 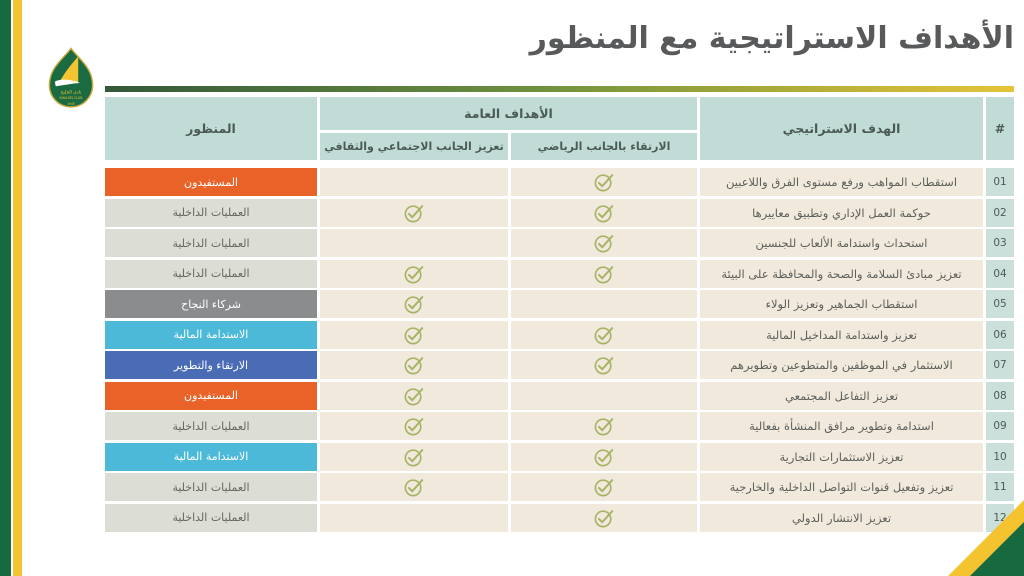 I want to click on row-number: 06, so click(x=1000, y=334).